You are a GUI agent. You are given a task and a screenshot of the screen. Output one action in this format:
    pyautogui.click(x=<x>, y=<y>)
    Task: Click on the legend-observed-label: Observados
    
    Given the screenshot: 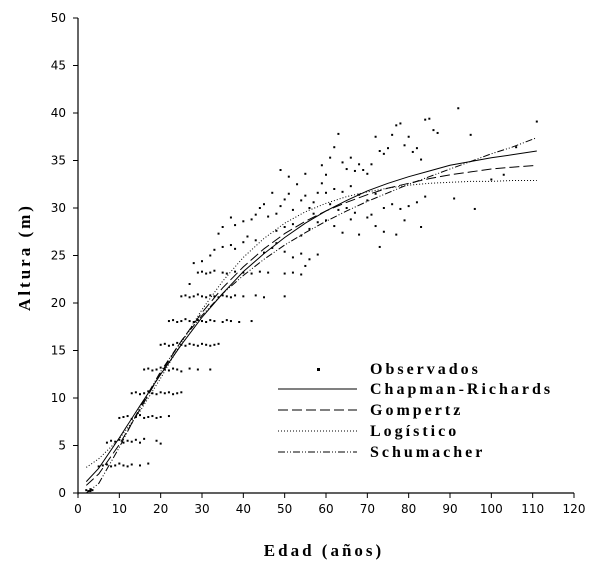 What is the action you would take?
    pyautogui.click(x=425, y=369)
    